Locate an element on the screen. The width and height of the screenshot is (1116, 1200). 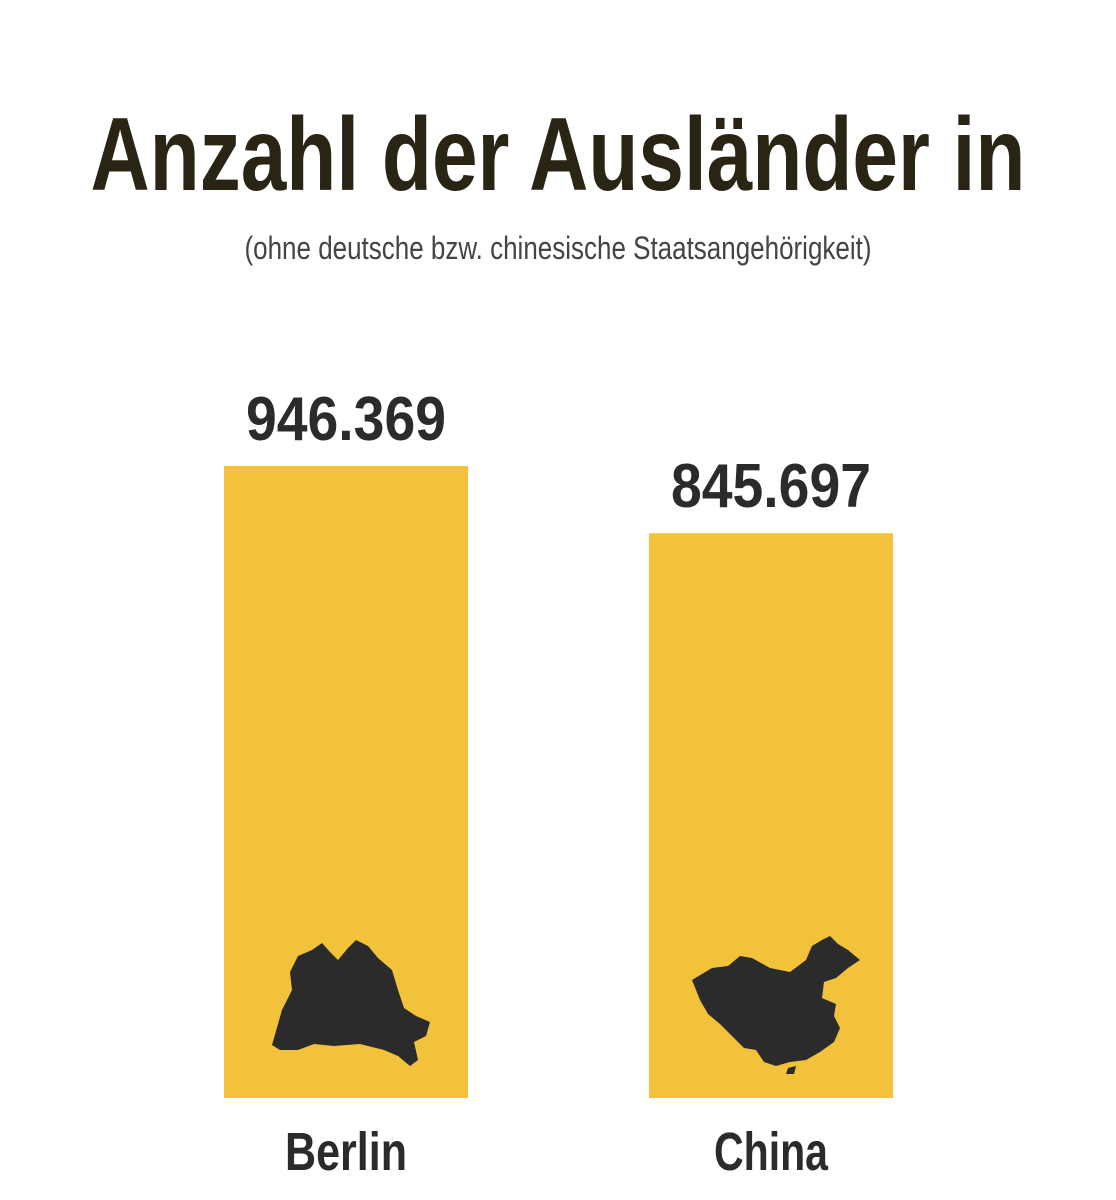
chart-title: Anzahl der Ausländer in is located at coordinates (558, 155).